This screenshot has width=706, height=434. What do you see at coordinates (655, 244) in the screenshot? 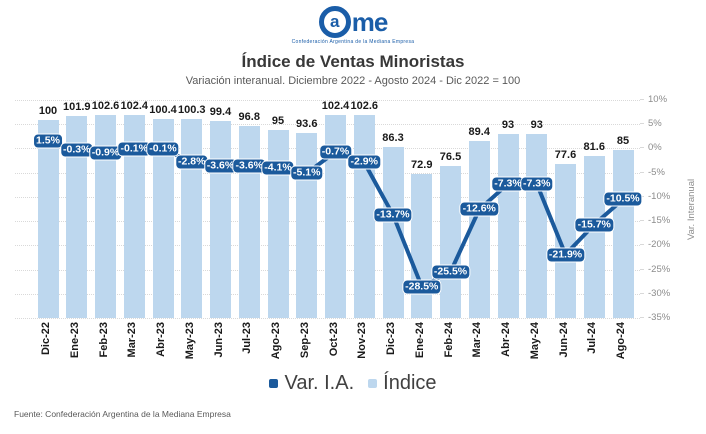
I see `y-axis-tick-label: -20%` at bounding box center [655, 244].